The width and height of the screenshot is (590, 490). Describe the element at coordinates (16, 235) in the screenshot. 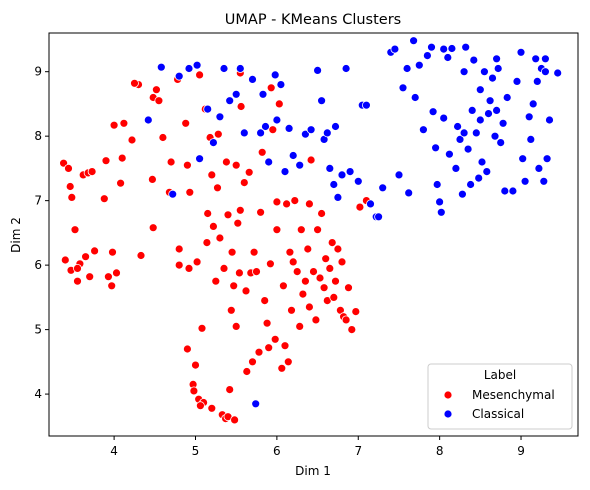

I see `y-axis-label: Dim 2` at that location.